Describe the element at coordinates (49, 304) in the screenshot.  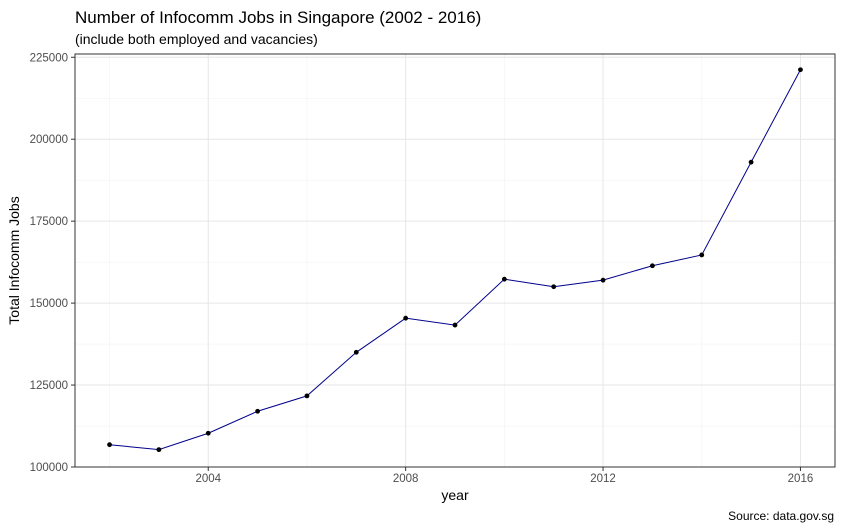
I see `y-tick-label: 150000` at that location.